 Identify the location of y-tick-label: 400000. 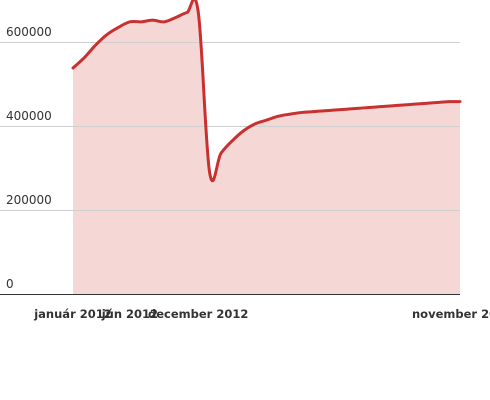
(29, 116).